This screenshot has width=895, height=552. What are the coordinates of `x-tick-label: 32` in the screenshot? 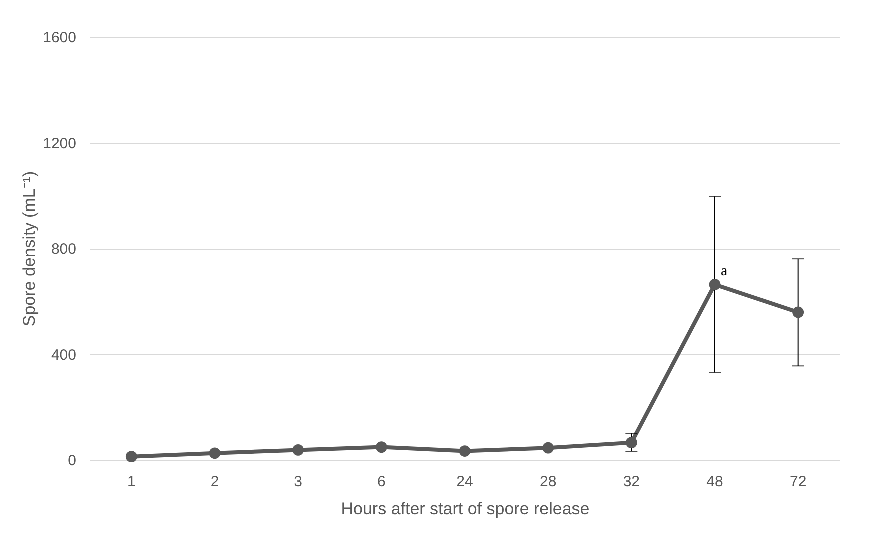 It's located at (631, 482).